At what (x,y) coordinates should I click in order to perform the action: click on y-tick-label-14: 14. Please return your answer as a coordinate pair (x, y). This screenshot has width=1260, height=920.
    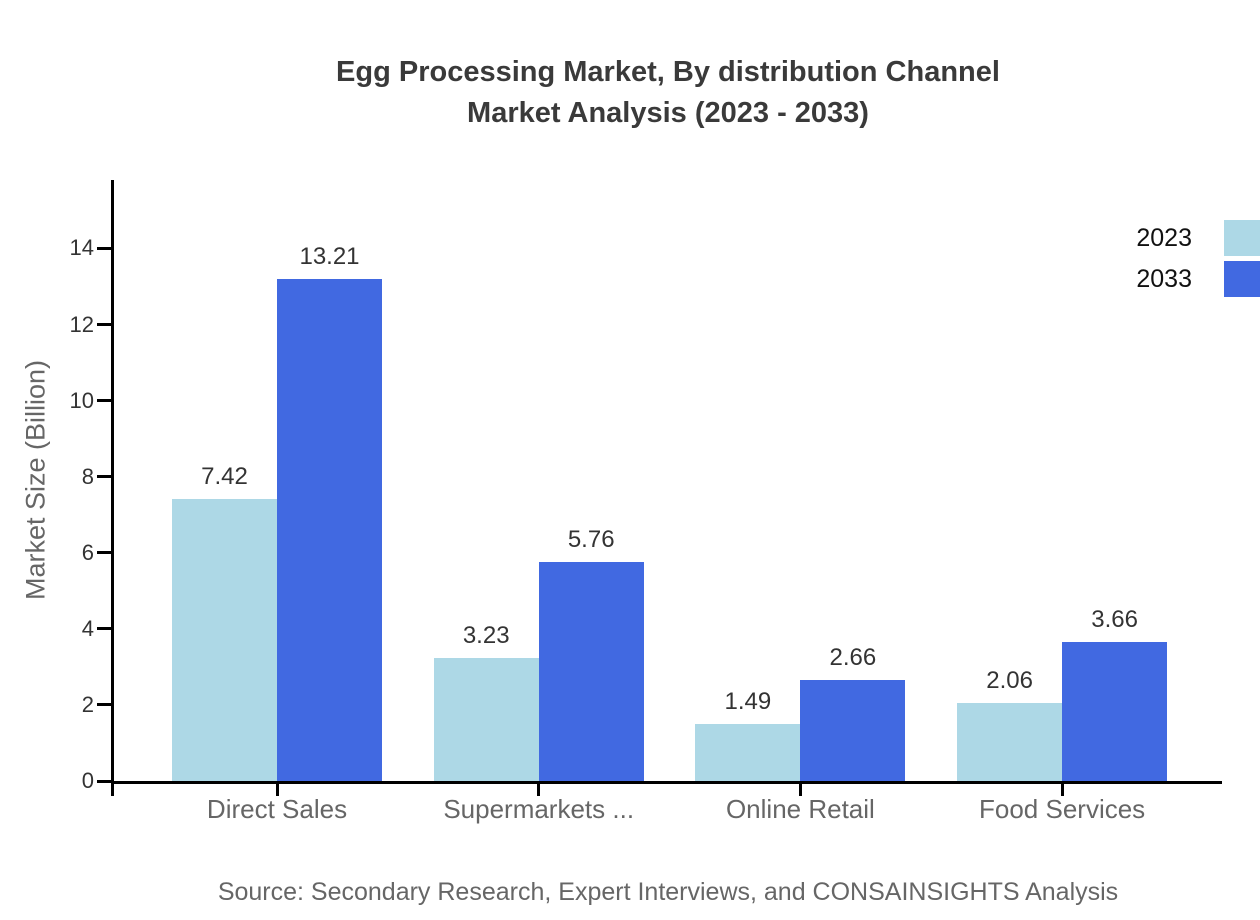
    Looking at the image, I should click on (81, 248).